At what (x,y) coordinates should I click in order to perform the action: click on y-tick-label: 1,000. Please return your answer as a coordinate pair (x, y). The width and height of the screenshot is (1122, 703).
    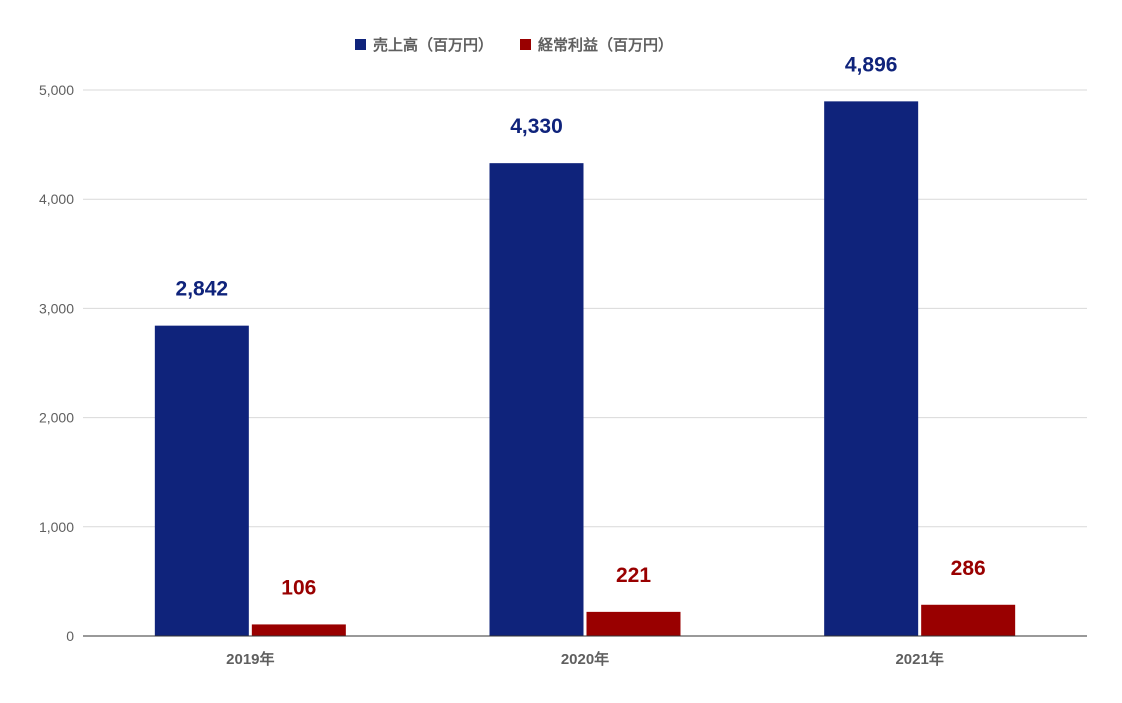
    Looking at the image, I should click on (56, 527).